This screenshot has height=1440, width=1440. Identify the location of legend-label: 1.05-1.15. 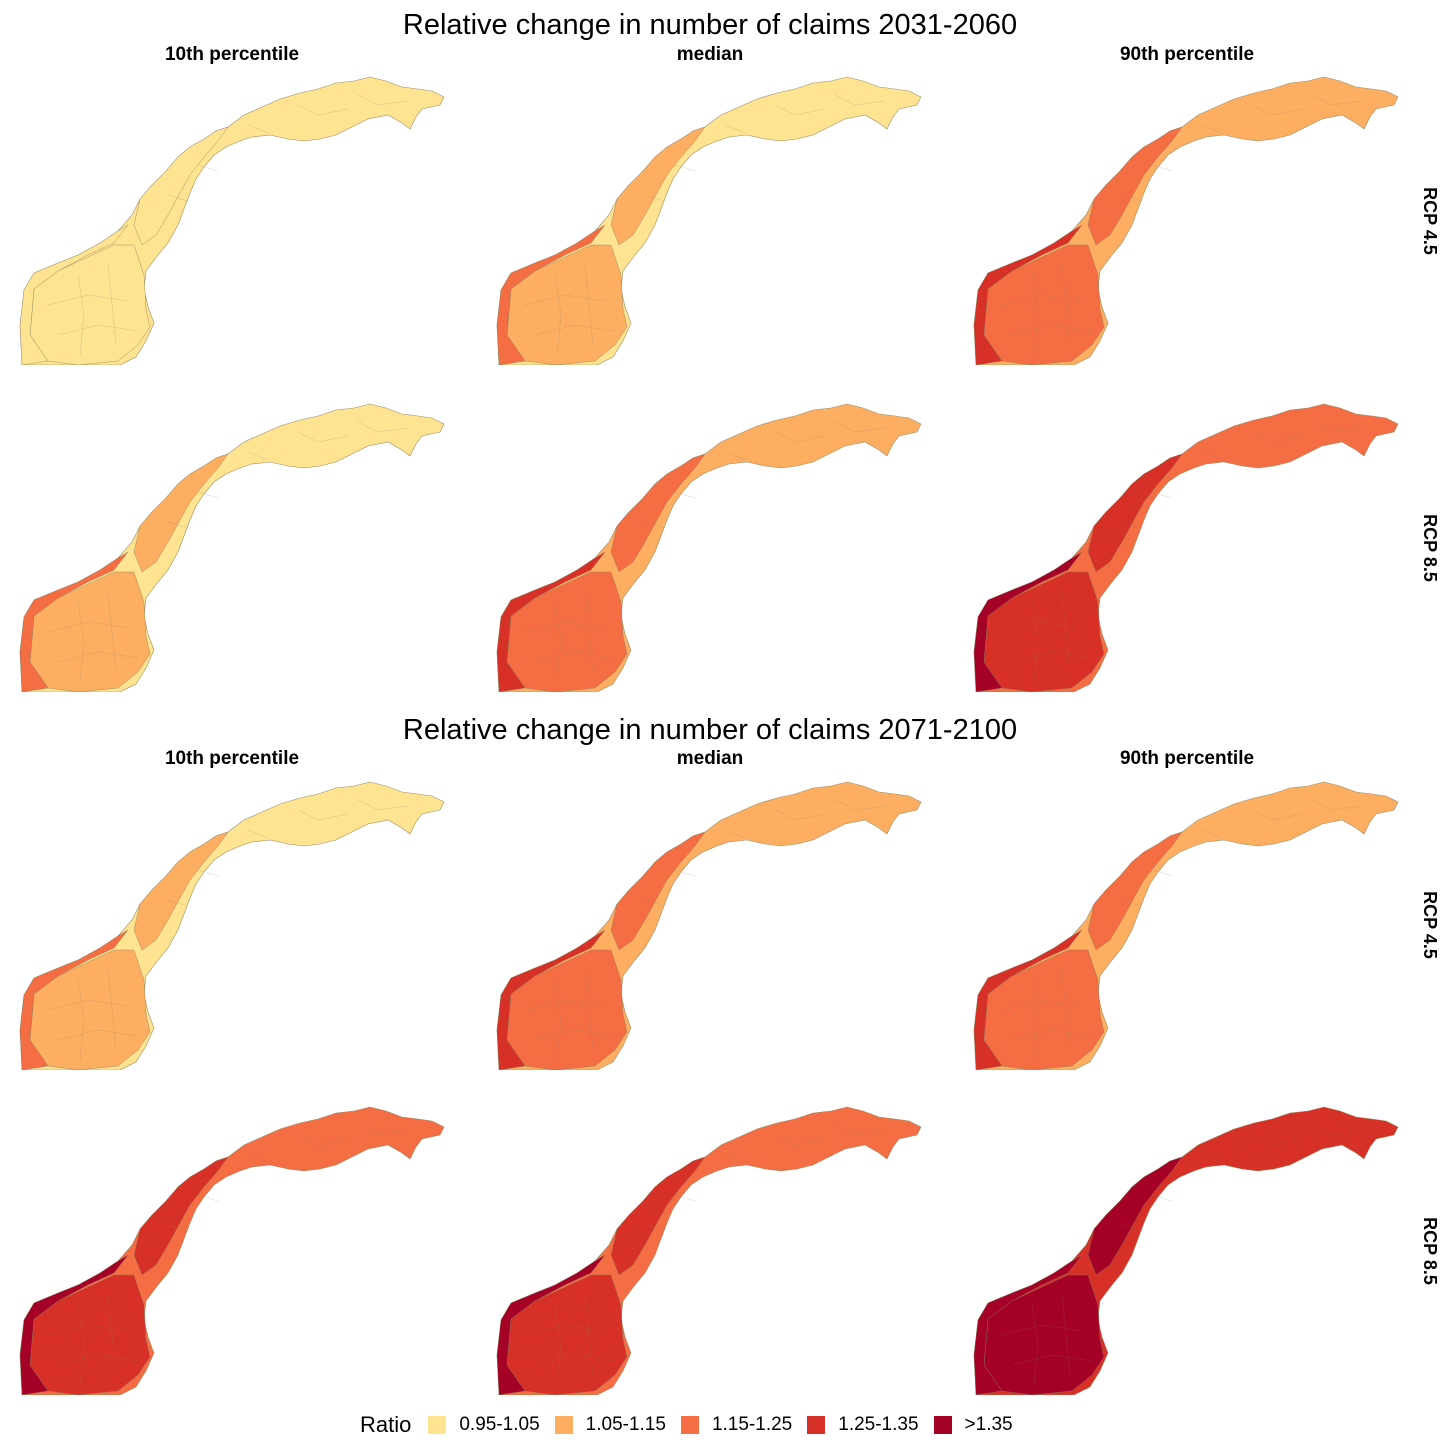
(625, 1424).